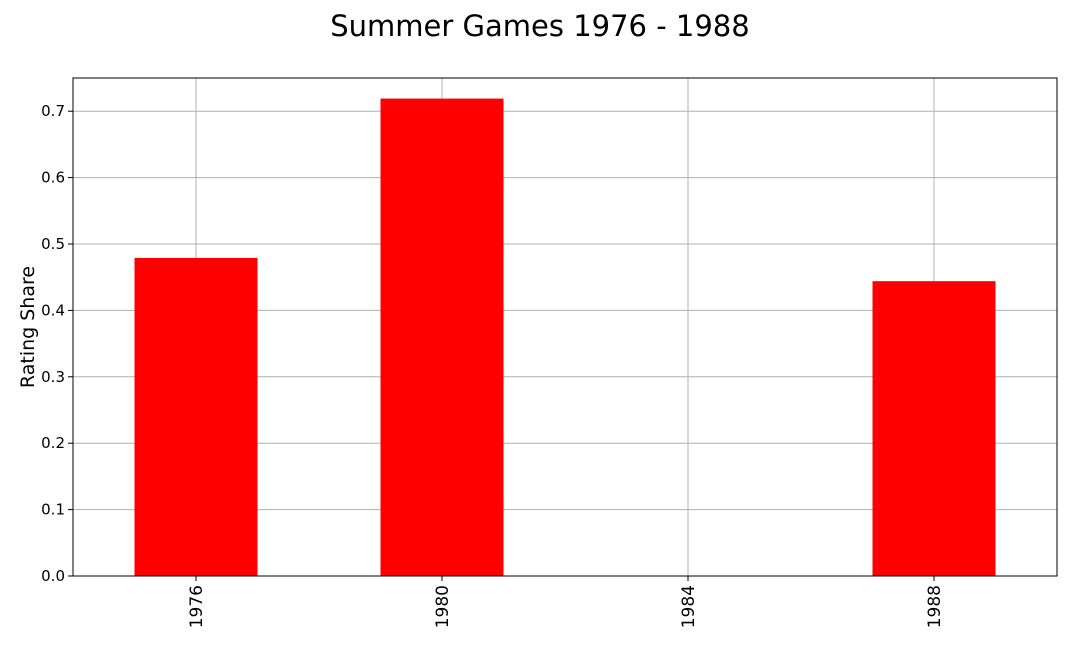  Describe the element at coordinates (442, 337) in the screenshot. I see `bar-1980` at that location.